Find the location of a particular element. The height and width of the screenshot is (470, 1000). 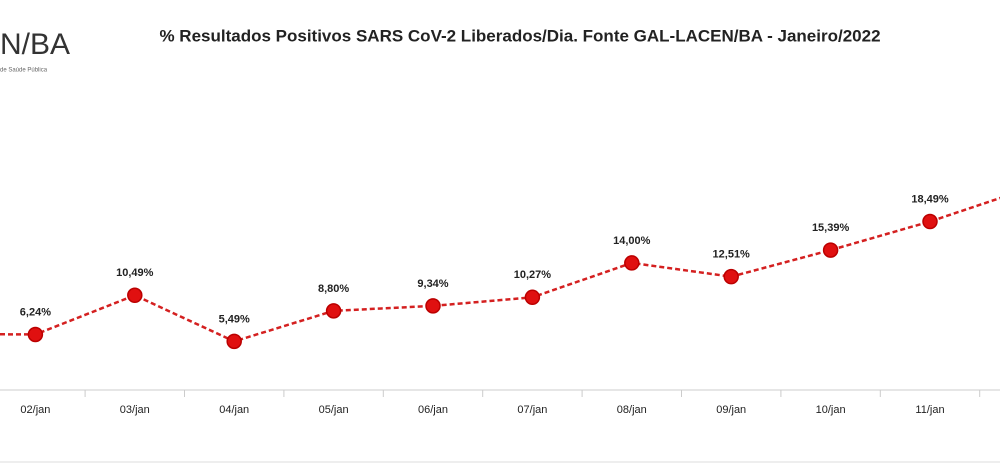

x-tick-label: 09/jan is located at coordinates (731, 410).